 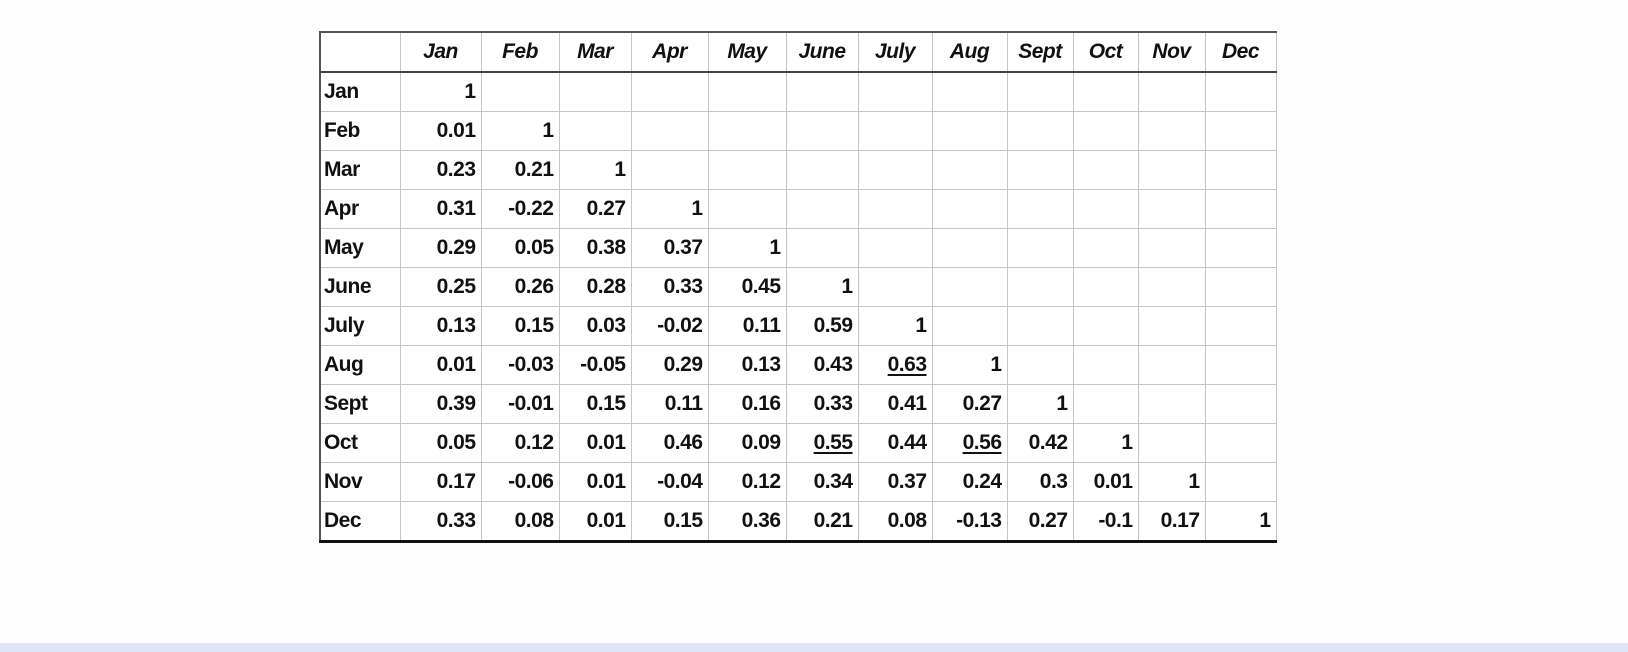 I want to click on table-cell: 0.37, so click(x=669, y=248).